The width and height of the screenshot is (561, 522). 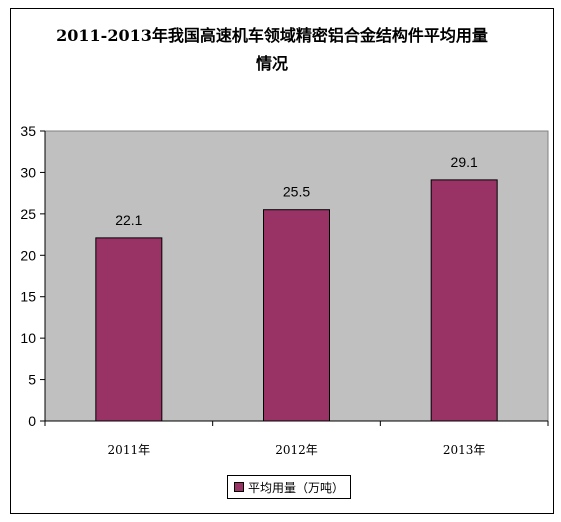 I want to click on data-label: 22.1, so click(x=128, y=220).